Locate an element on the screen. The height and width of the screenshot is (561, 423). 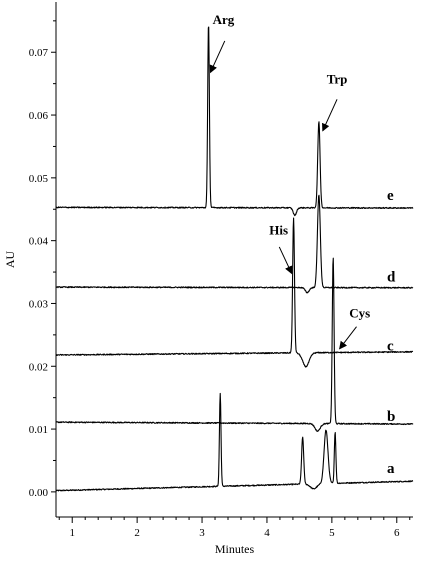
trace-label-a: a is located at coordinates (391, 469).